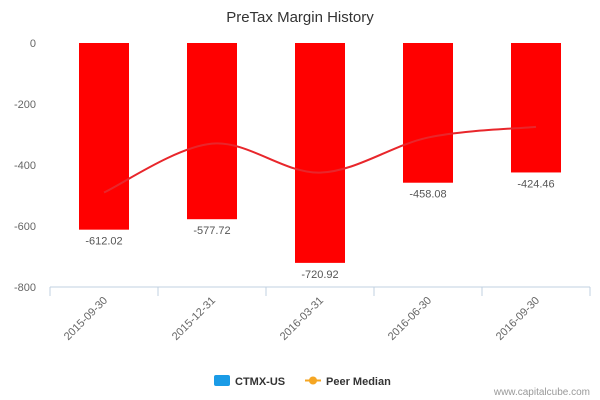 This screenshot has height=400, width=600. I want to click on y-tick-label: -800, so click(25, 288).